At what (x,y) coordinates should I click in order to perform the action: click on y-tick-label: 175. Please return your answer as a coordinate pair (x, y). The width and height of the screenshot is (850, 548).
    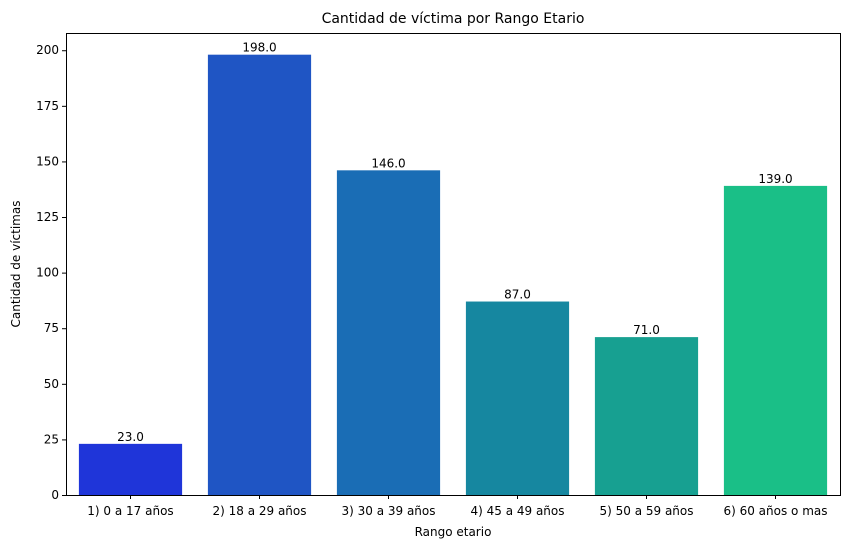
    Looking at the image, I should click on (47, 106).